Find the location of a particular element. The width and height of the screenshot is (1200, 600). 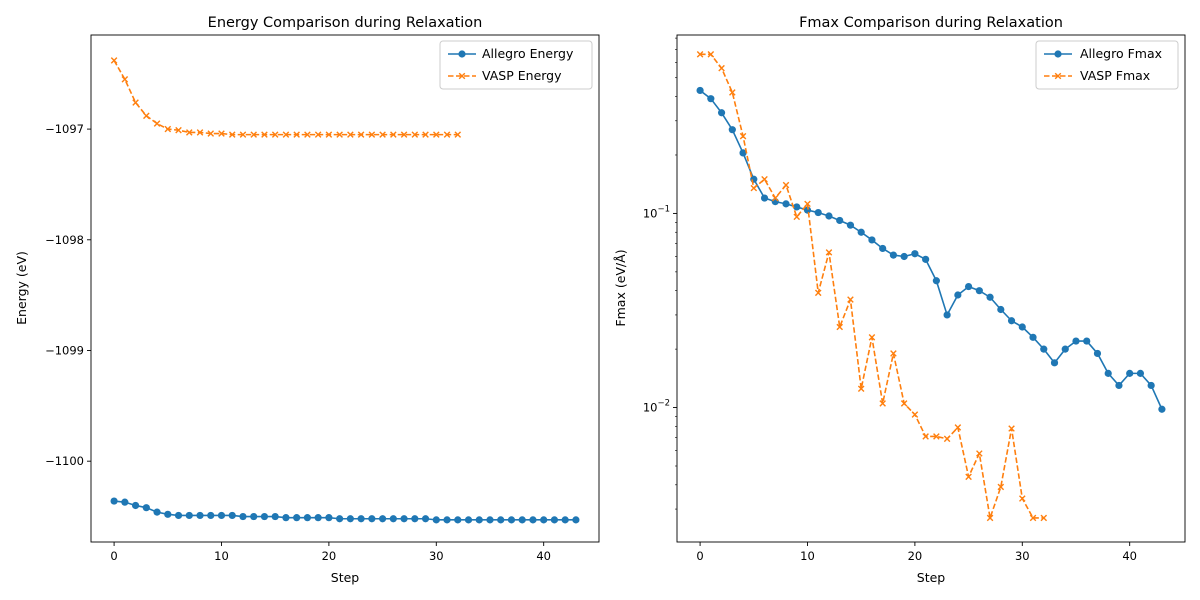

energy-x-tick-label: 0 is located at coordinates (113, 556).